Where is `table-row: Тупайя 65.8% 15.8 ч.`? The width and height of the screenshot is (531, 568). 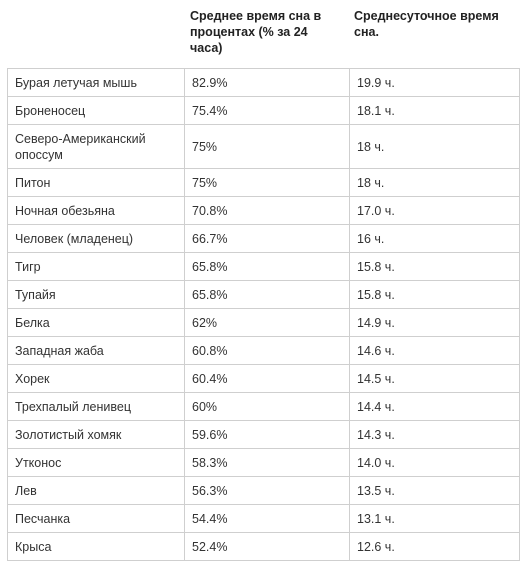
table-row: Тупайя 65.8% 15.8 ч. is located at coordinates (263, 294).